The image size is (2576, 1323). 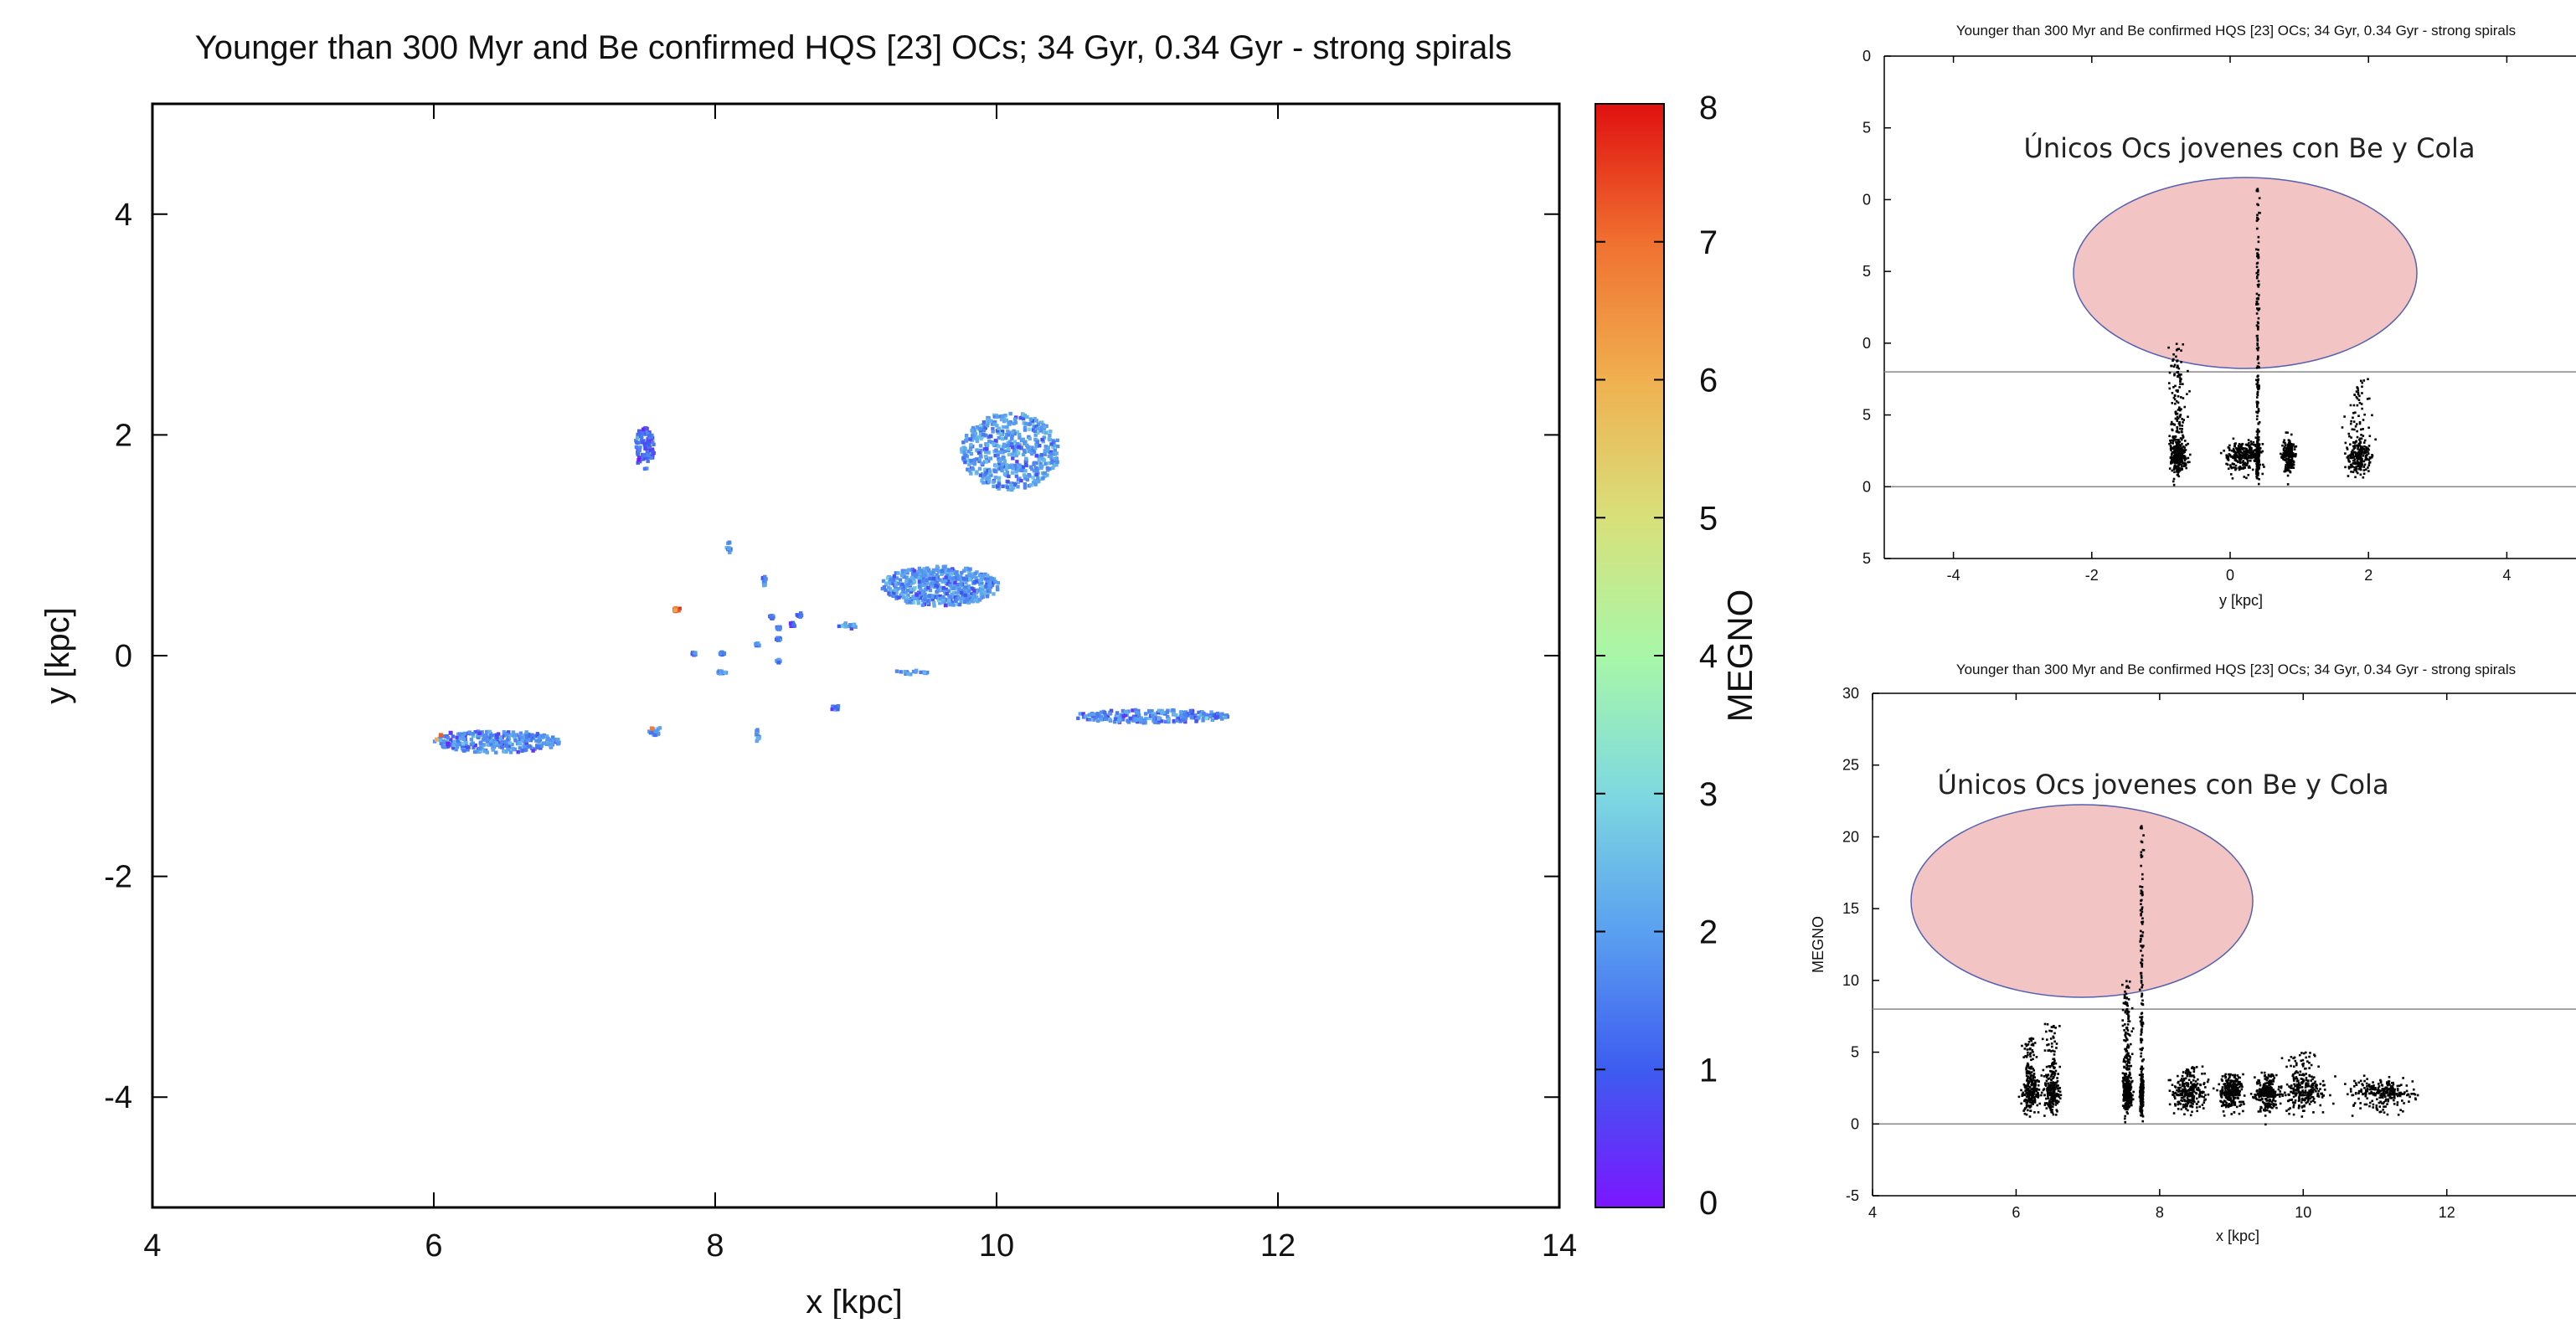 I want to click on colorbar-tick-label: 1, so click(x=1708, y=1071).